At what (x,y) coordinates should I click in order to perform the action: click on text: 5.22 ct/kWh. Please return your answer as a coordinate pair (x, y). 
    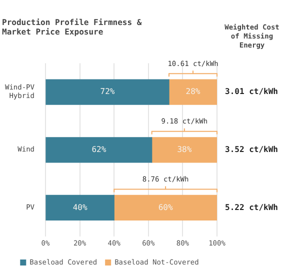
    Looking at the image, I should click on (251, 207).